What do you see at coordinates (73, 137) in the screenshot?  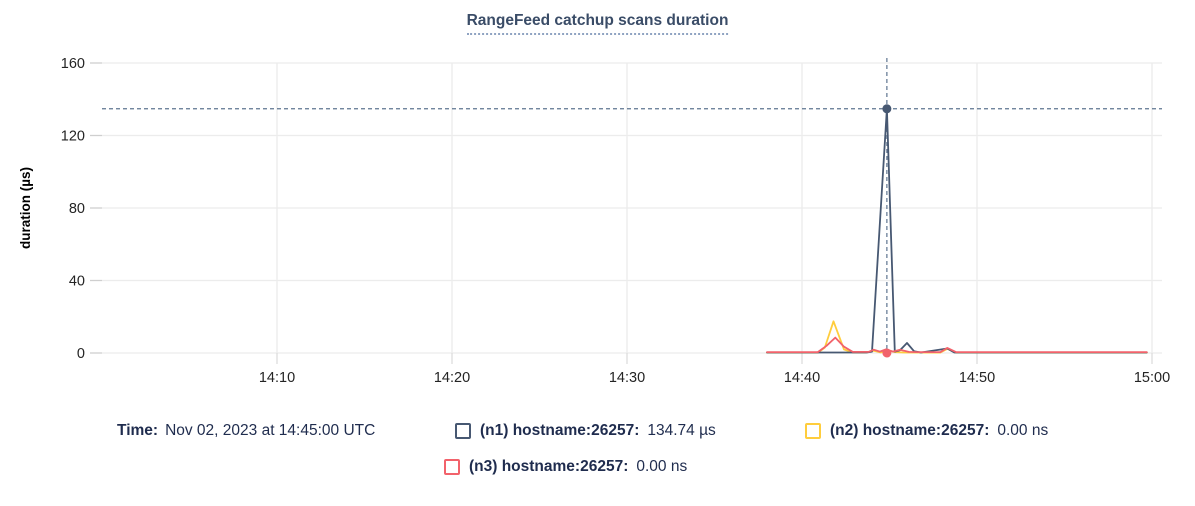 I see `y-tick-label: 120` at bounding box center [73, 137].